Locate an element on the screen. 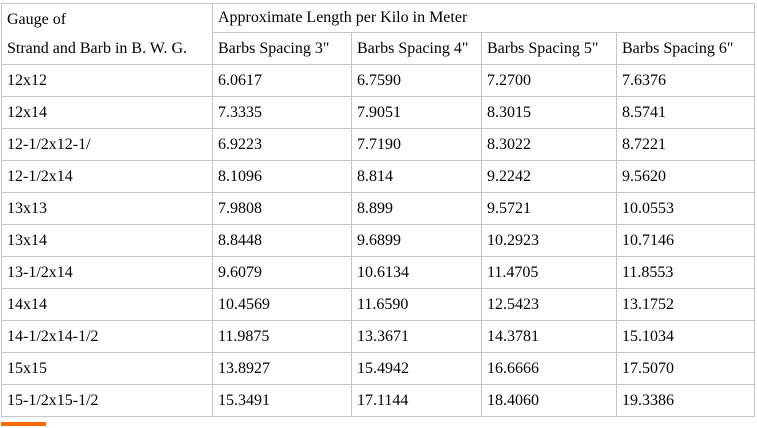 This screenshot has width=757, height=428. orange-accent-bar is located at coordinates (23, 424).